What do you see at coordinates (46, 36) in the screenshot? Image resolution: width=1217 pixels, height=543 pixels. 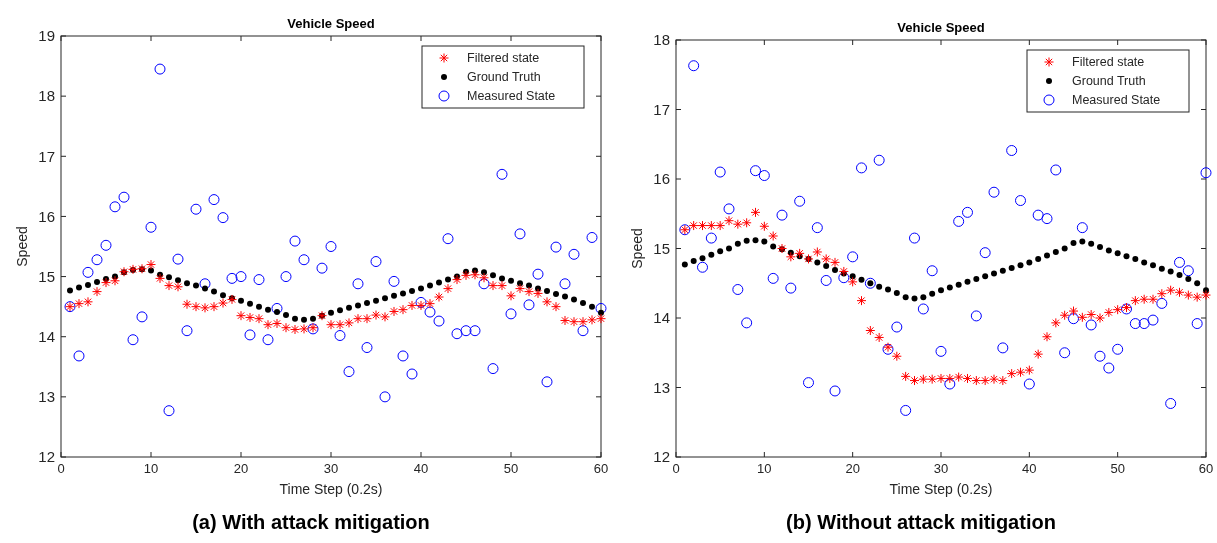 I see `y-tick-label: 19` at bounding box center [46, 36].